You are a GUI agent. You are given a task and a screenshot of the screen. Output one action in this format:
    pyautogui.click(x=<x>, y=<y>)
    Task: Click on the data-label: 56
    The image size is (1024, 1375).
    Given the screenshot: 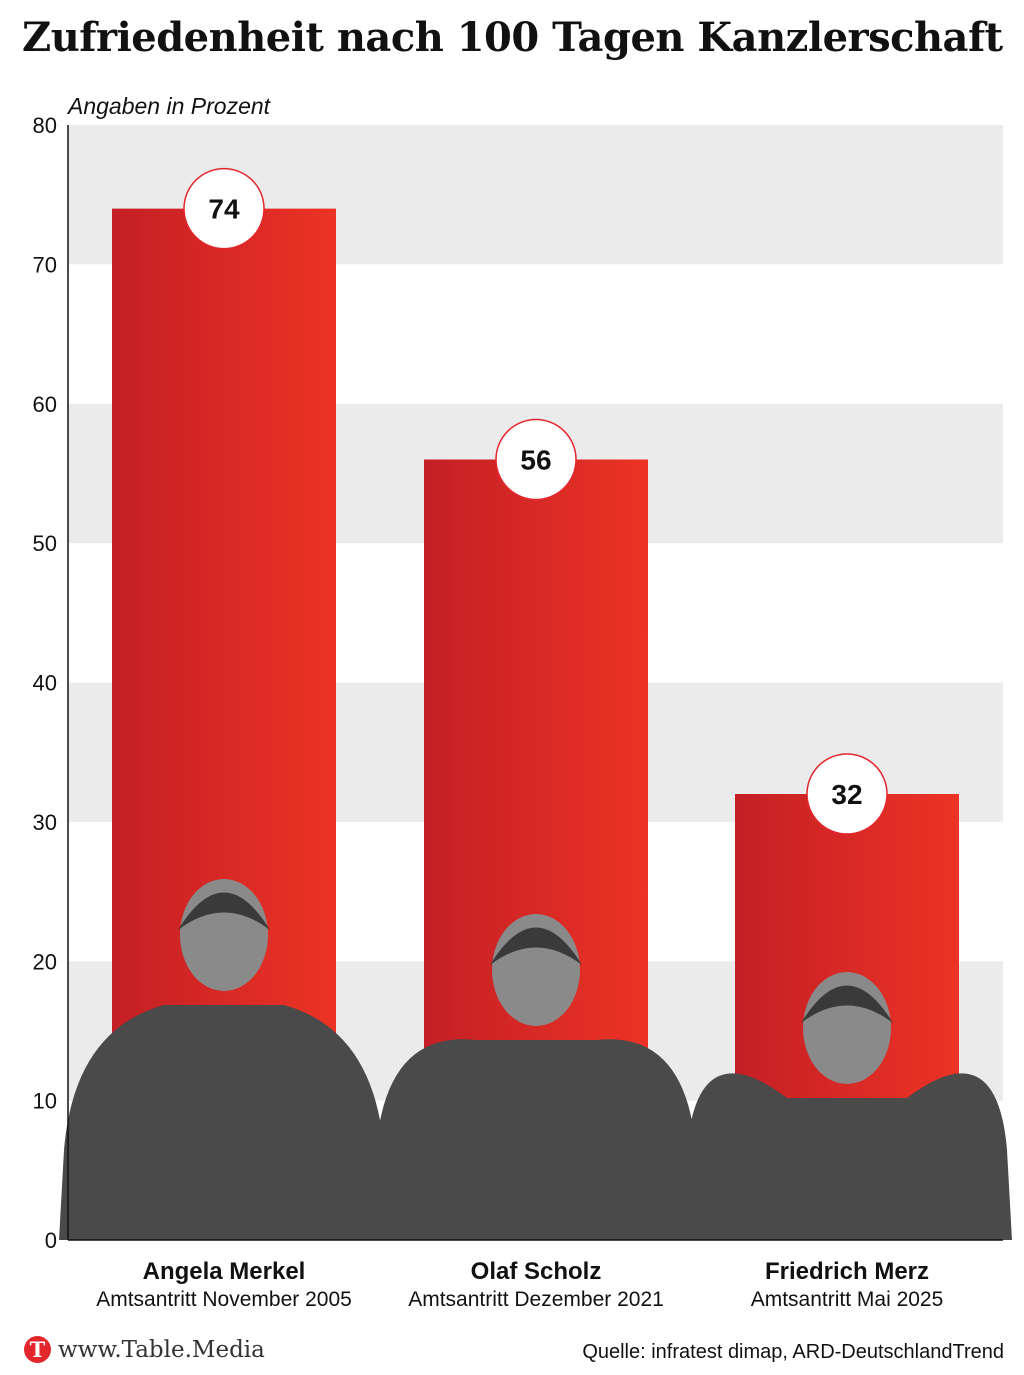 What is the action you would take?
    pyautogui.click(x=535, y=460)
    